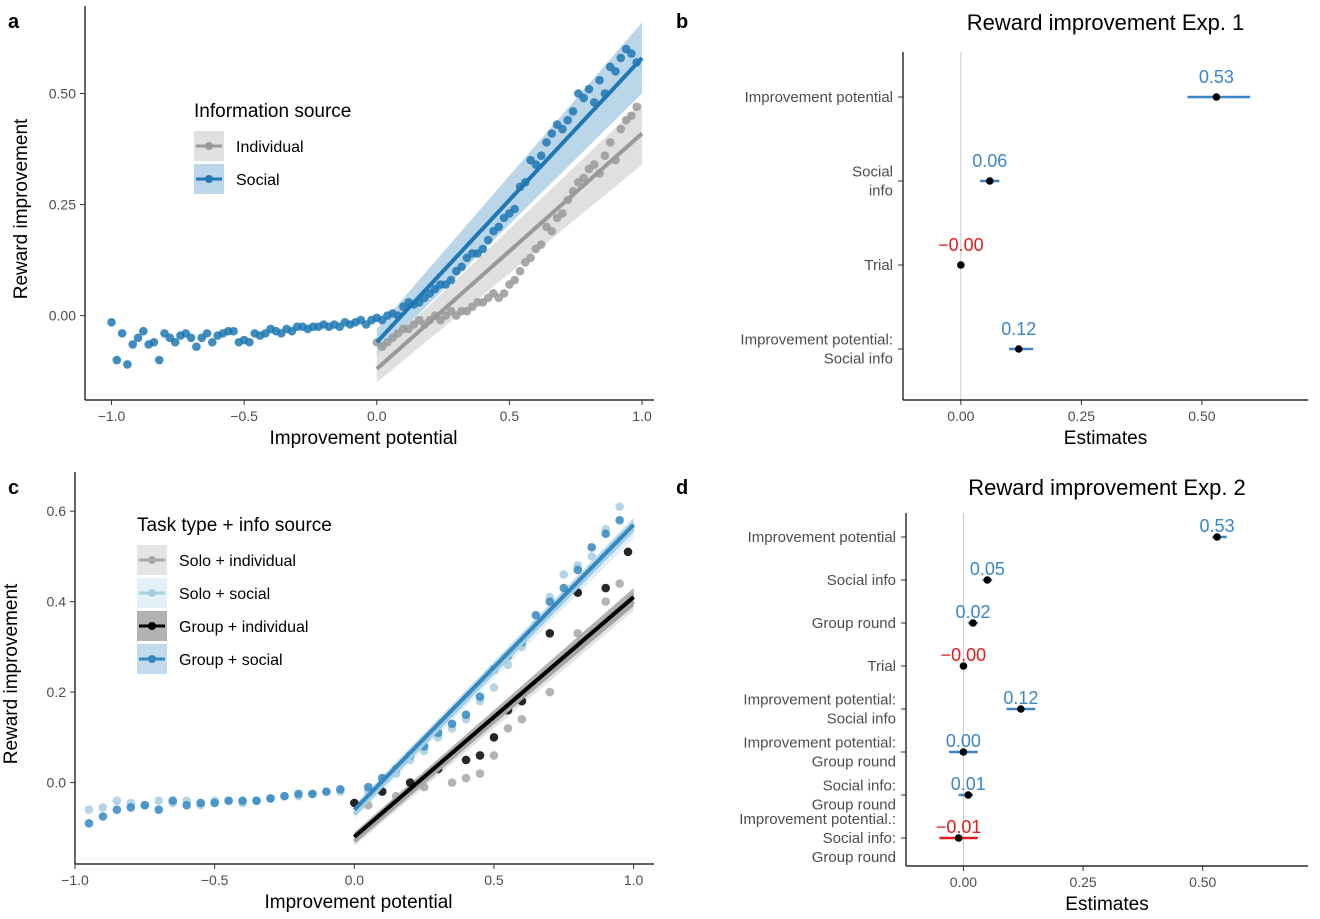 The height and width of the screenshot is (919, 1320). What do you see at coordinates (355, 880) in the screenshot?
I see `x-tick-label: 0.0` at bounding box center [355, 880].